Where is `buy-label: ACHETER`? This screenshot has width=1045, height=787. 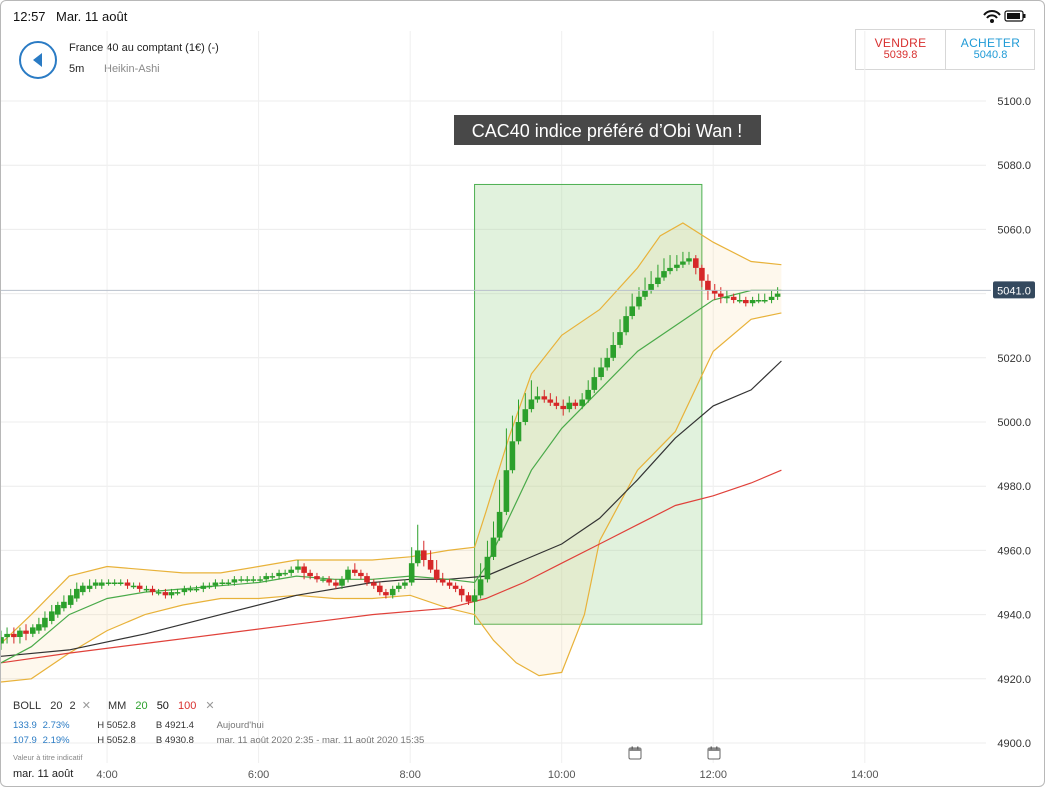 buy-label: ACHETER is located at coordinates (990, 43).